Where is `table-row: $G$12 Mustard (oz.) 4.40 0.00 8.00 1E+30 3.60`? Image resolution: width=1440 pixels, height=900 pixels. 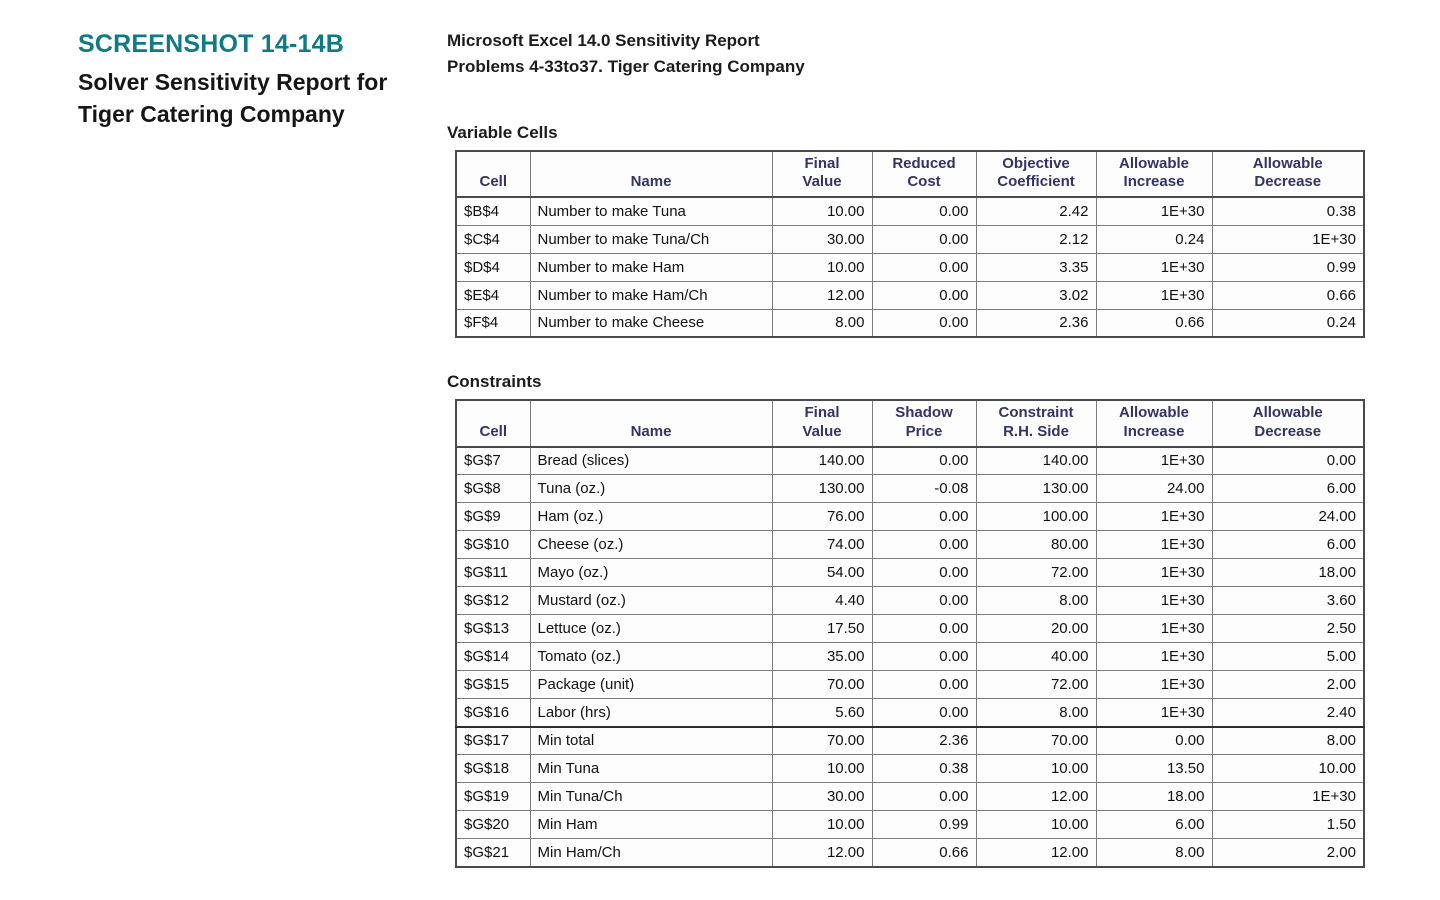
table-row: $G$12 Mustard (oz.) 4.40 0.00 8.00 1E+30 3.60 is located at coordinates (910, 601).